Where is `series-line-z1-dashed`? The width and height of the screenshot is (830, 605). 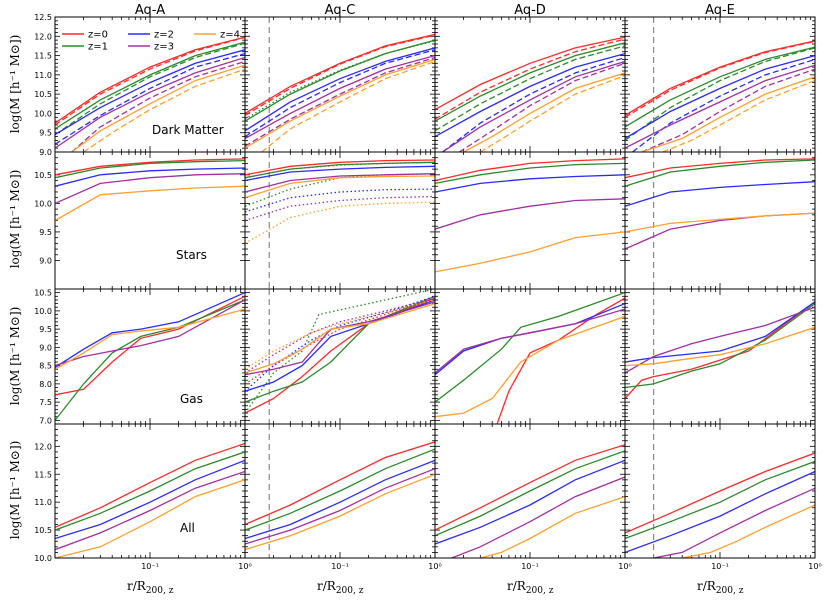
series-line-z1-dashed is located at coordinates (530, 88).